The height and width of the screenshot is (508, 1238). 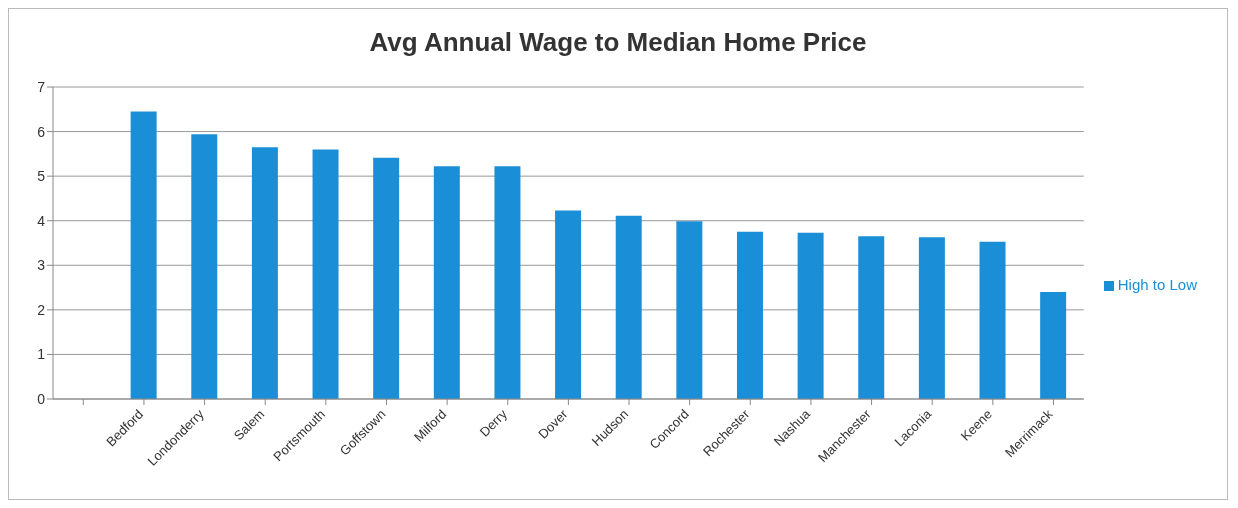 What do you see at coordinates (41, 176) in the screenshot?
I see `y-tick-label: 5` at bounding box center [41, 176].